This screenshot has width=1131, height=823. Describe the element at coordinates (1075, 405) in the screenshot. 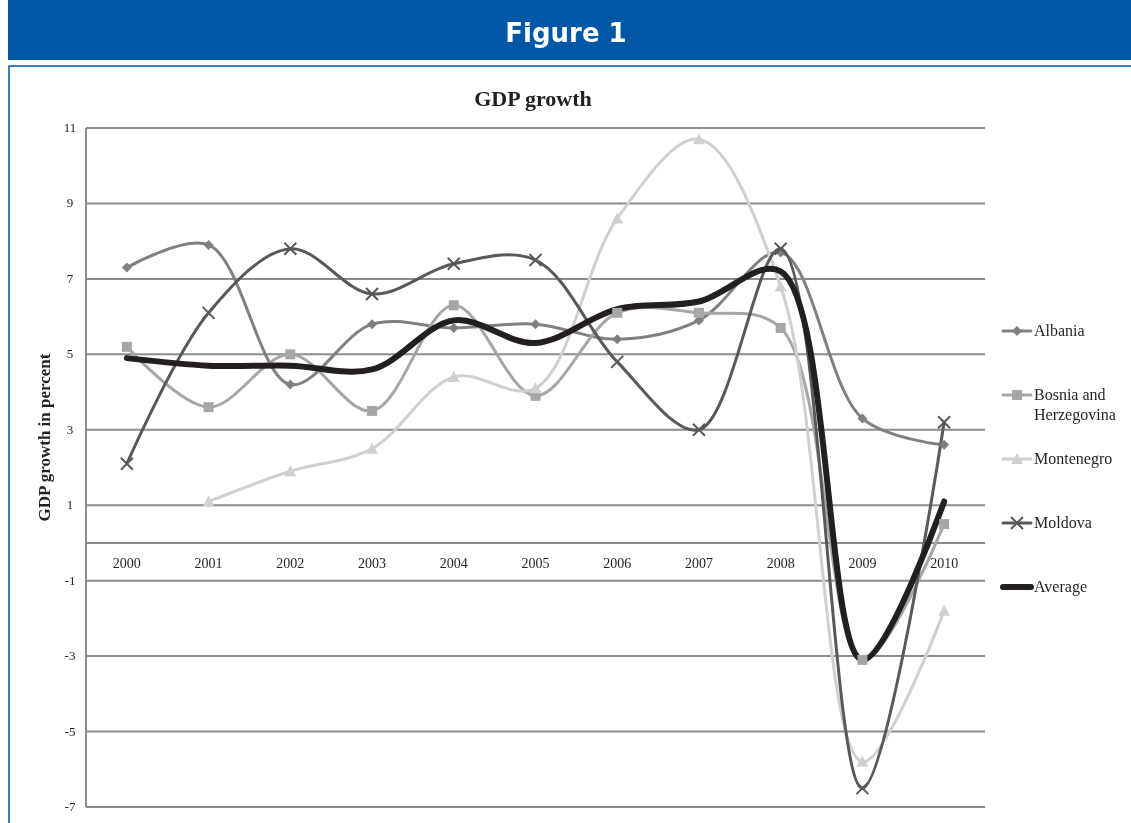

I see `legend-label: Bosnia and Herzegovina` at that location.